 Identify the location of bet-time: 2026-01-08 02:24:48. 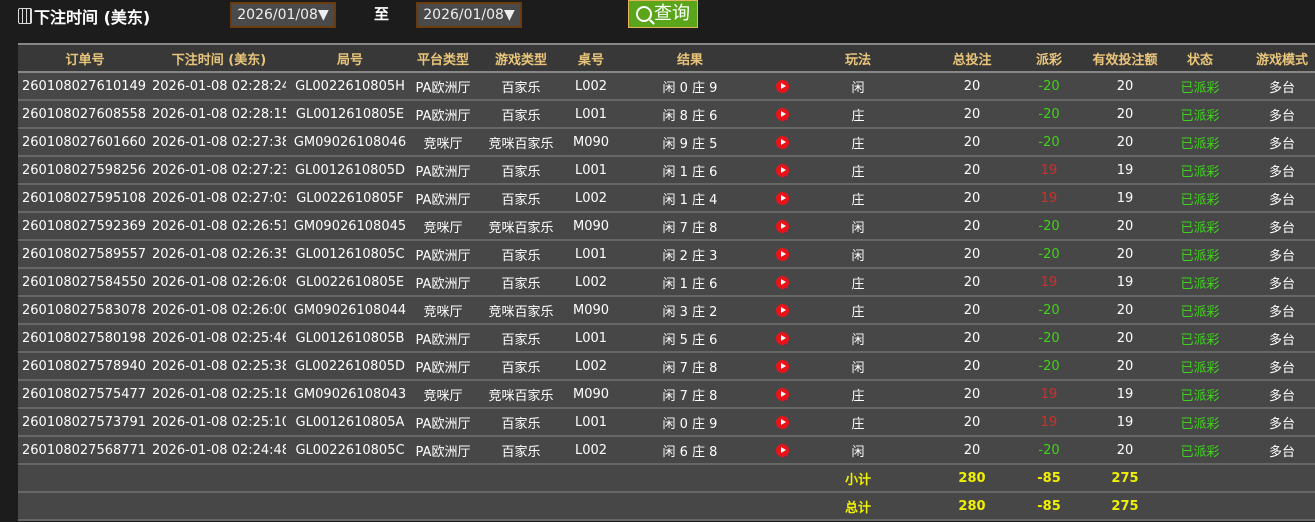
(219, 450).